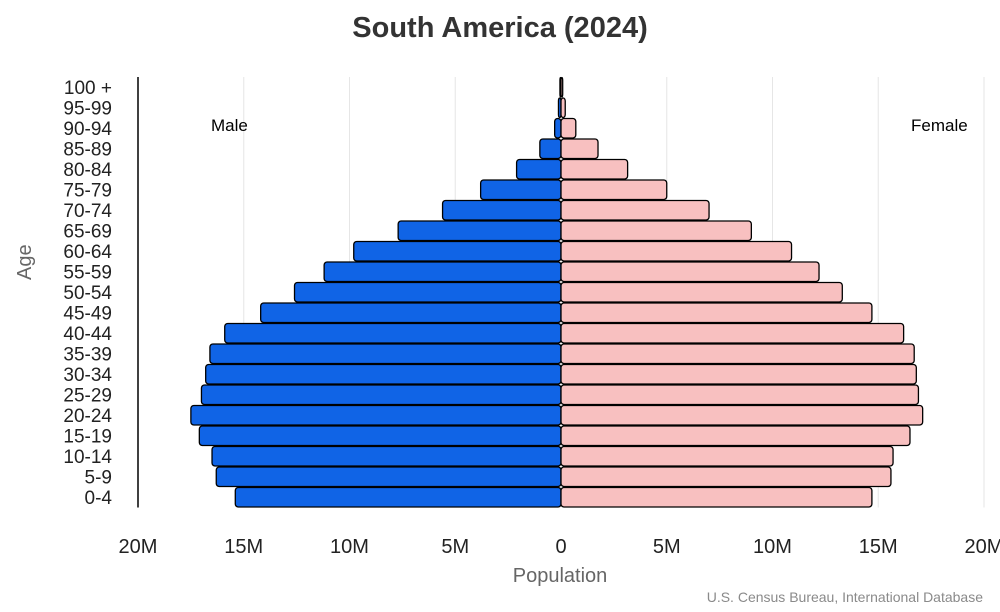 The width and height of the screenshot is (1000, 612). I want to click on y-tick-label: 0-4, so click(99, 498).